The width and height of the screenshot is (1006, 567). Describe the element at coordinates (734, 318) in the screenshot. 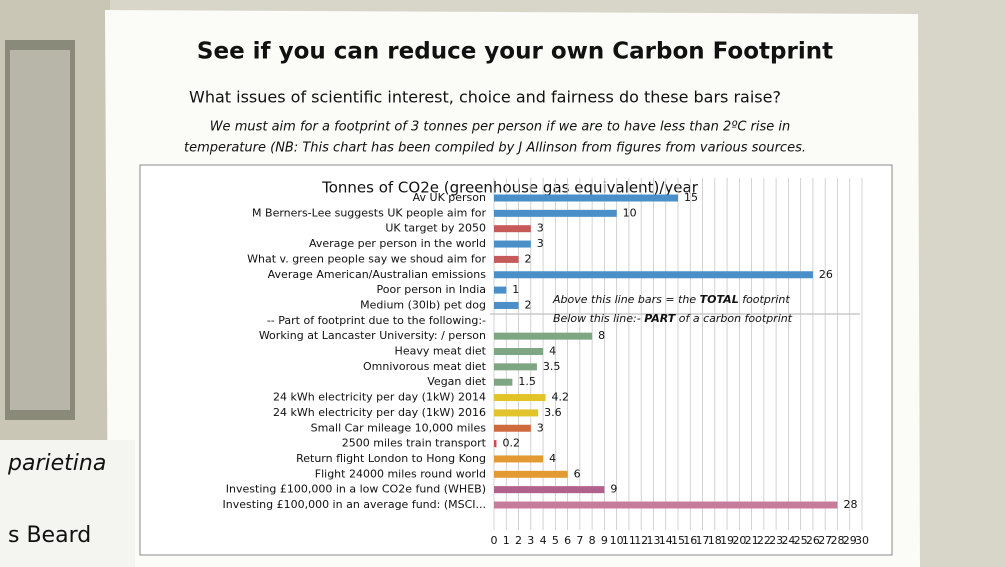

I see `annotation-part: of a carbon footprint` at that location.